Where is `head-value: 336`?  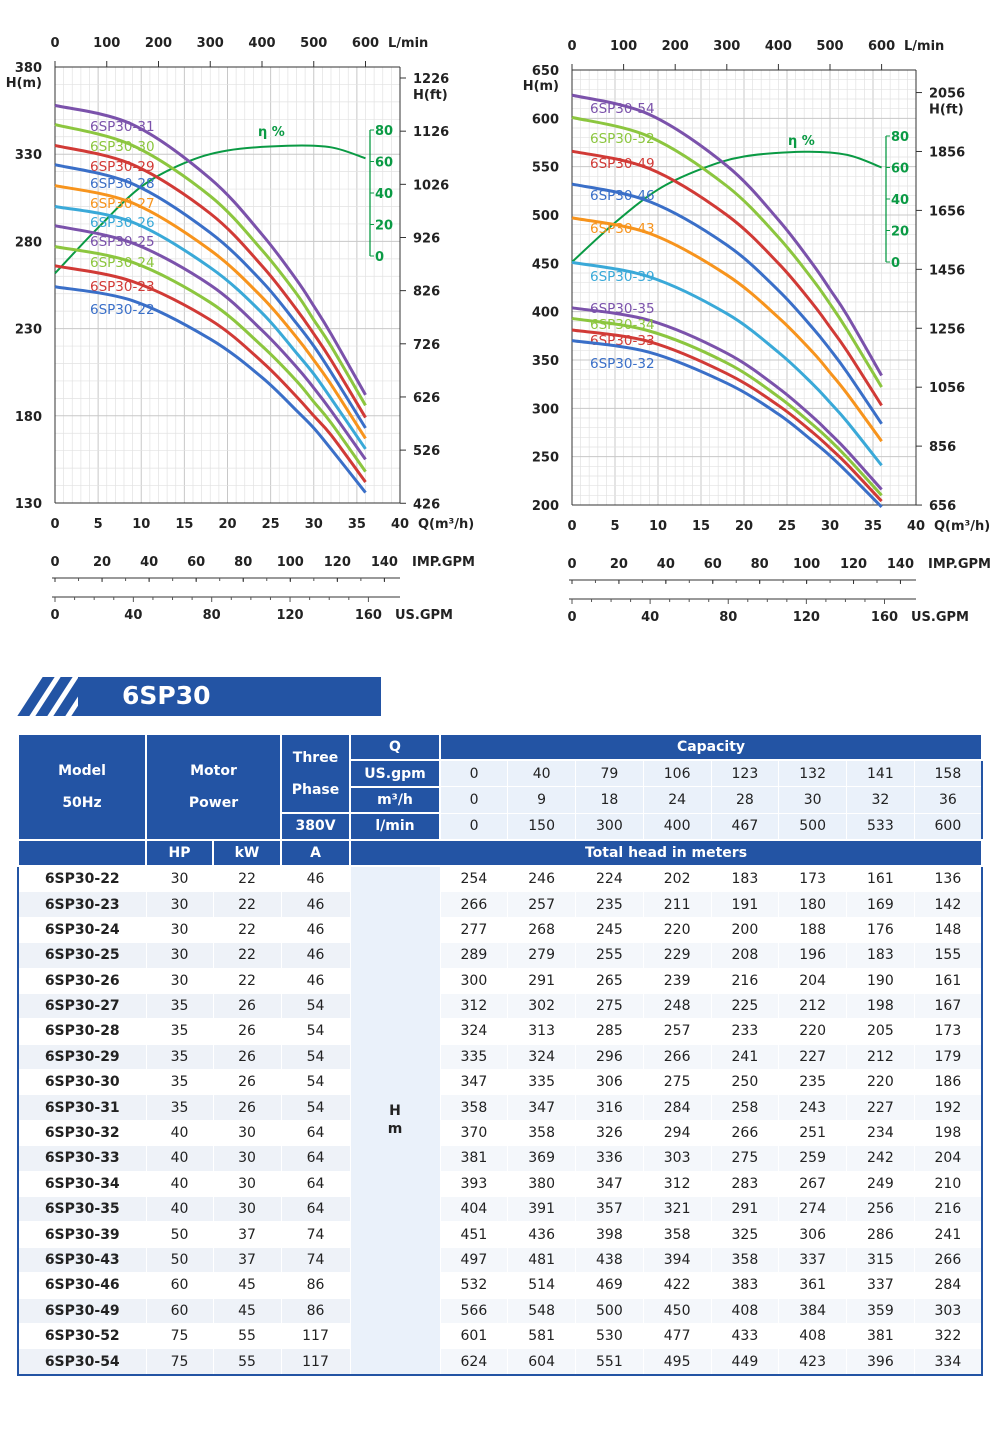
head-value: 336 is located at coordinates (609, 1158).